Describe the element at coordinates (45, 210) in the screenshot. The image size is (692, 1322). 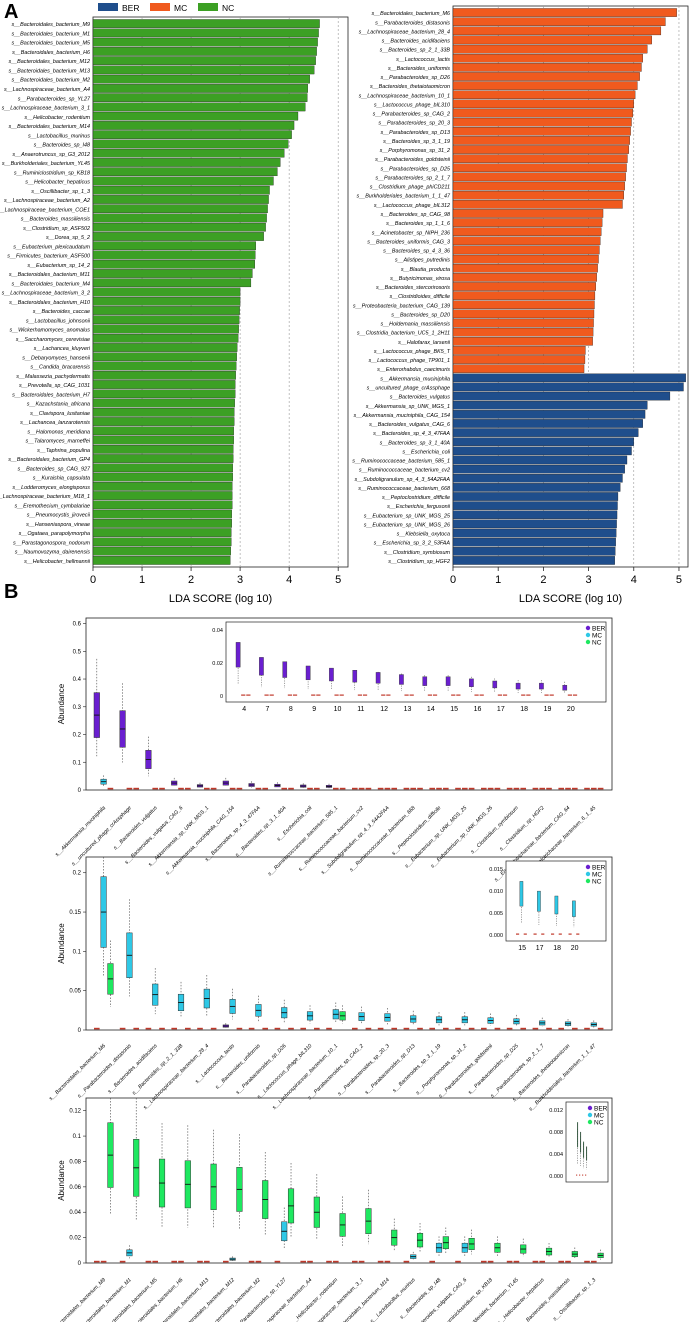
I see `category-label: s__Lachnospiraceae_bacterium_COE1` at that location.